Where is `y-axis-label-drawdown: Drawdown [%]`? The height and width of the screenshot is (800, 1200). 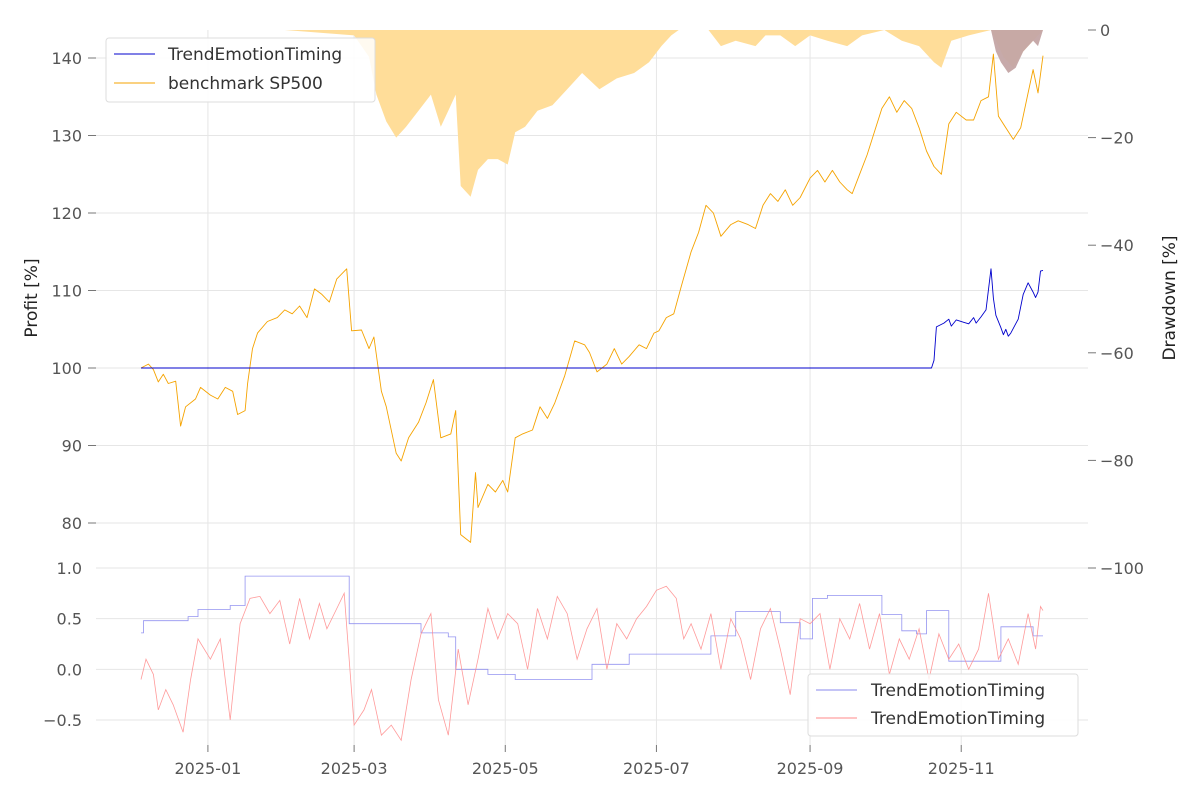 y-axis-label-drawdown: Drawdown [%] is located at coordinates (1170, 297).